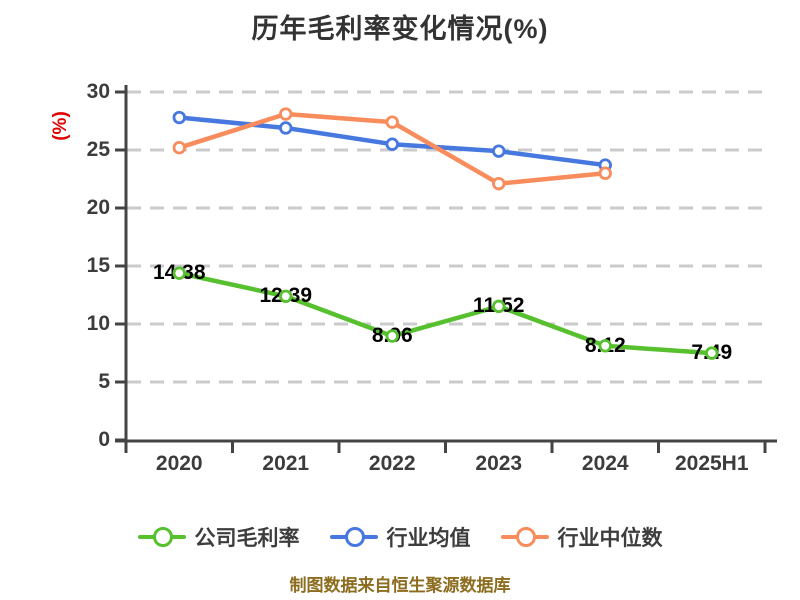 This screenshot has height=600, width=800. Describe the element at coordinates (247, 538) in the screenshot. I see `legend-label: 公司毛利率` at that location.